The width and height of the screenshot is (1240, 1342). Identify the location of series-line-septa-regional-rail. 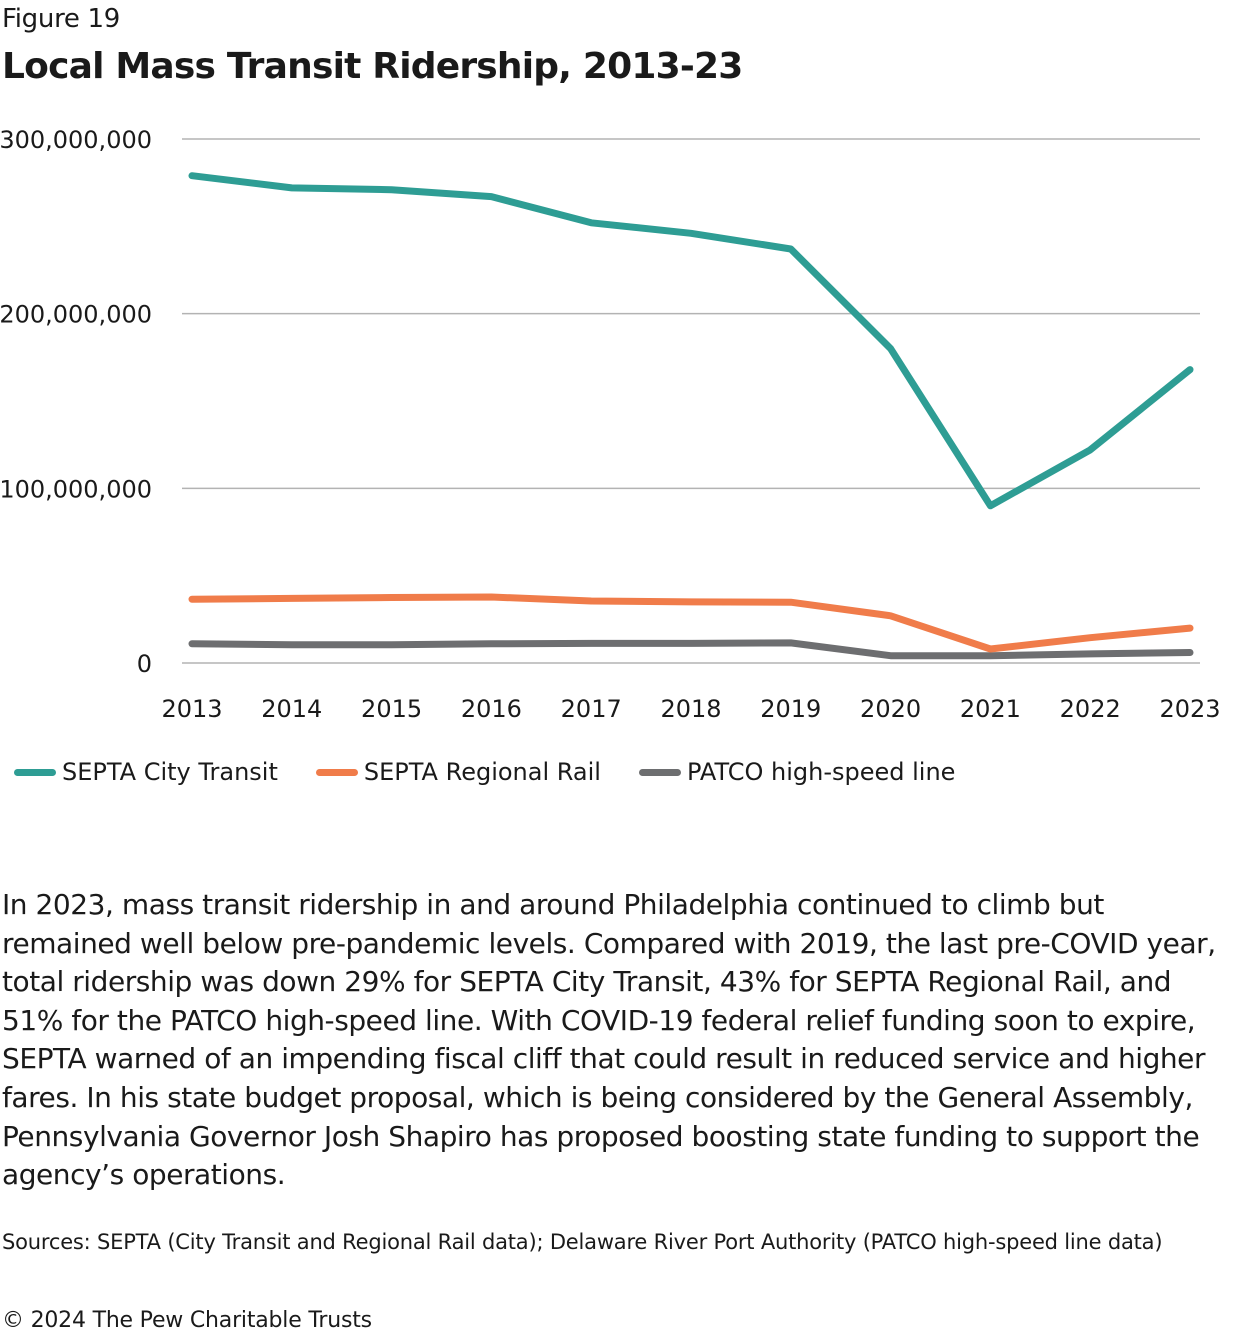
(691, 623).